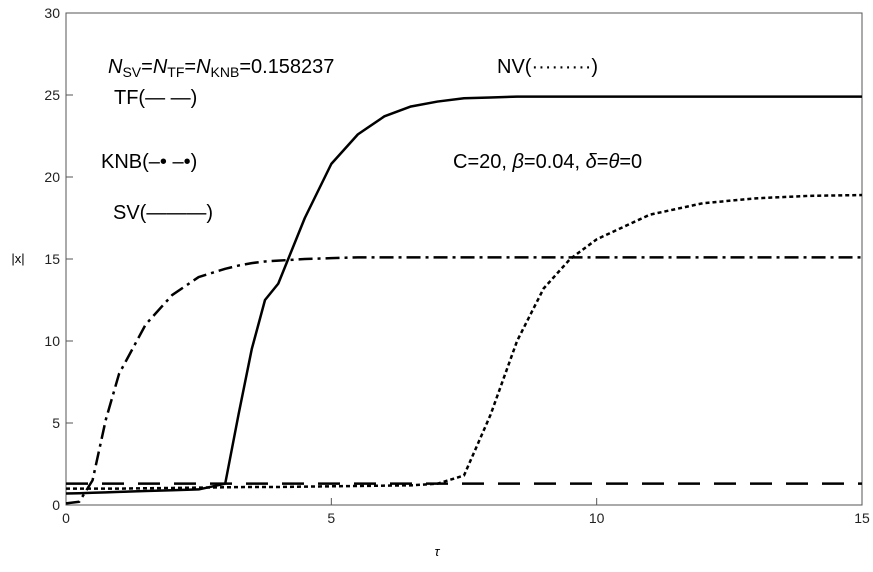 The height and width of the screenshot is (572, 873). I want to click on annotation-part: β, so click(517, 162).